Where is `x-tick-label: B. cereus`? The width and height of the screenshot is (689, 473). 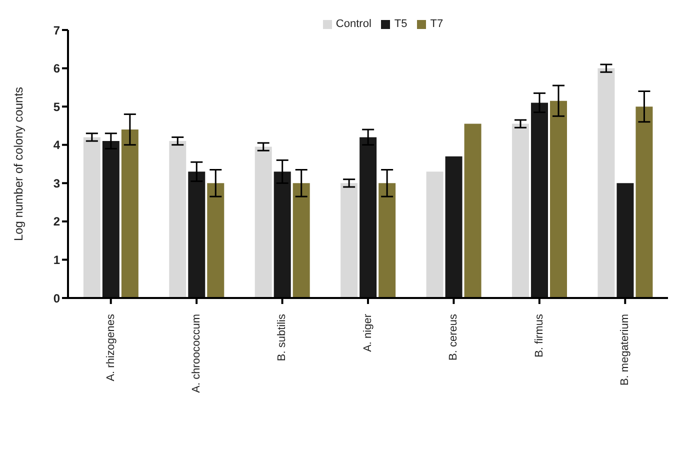
x-tick-label: B. cereus is located at coordinates (454, 337).